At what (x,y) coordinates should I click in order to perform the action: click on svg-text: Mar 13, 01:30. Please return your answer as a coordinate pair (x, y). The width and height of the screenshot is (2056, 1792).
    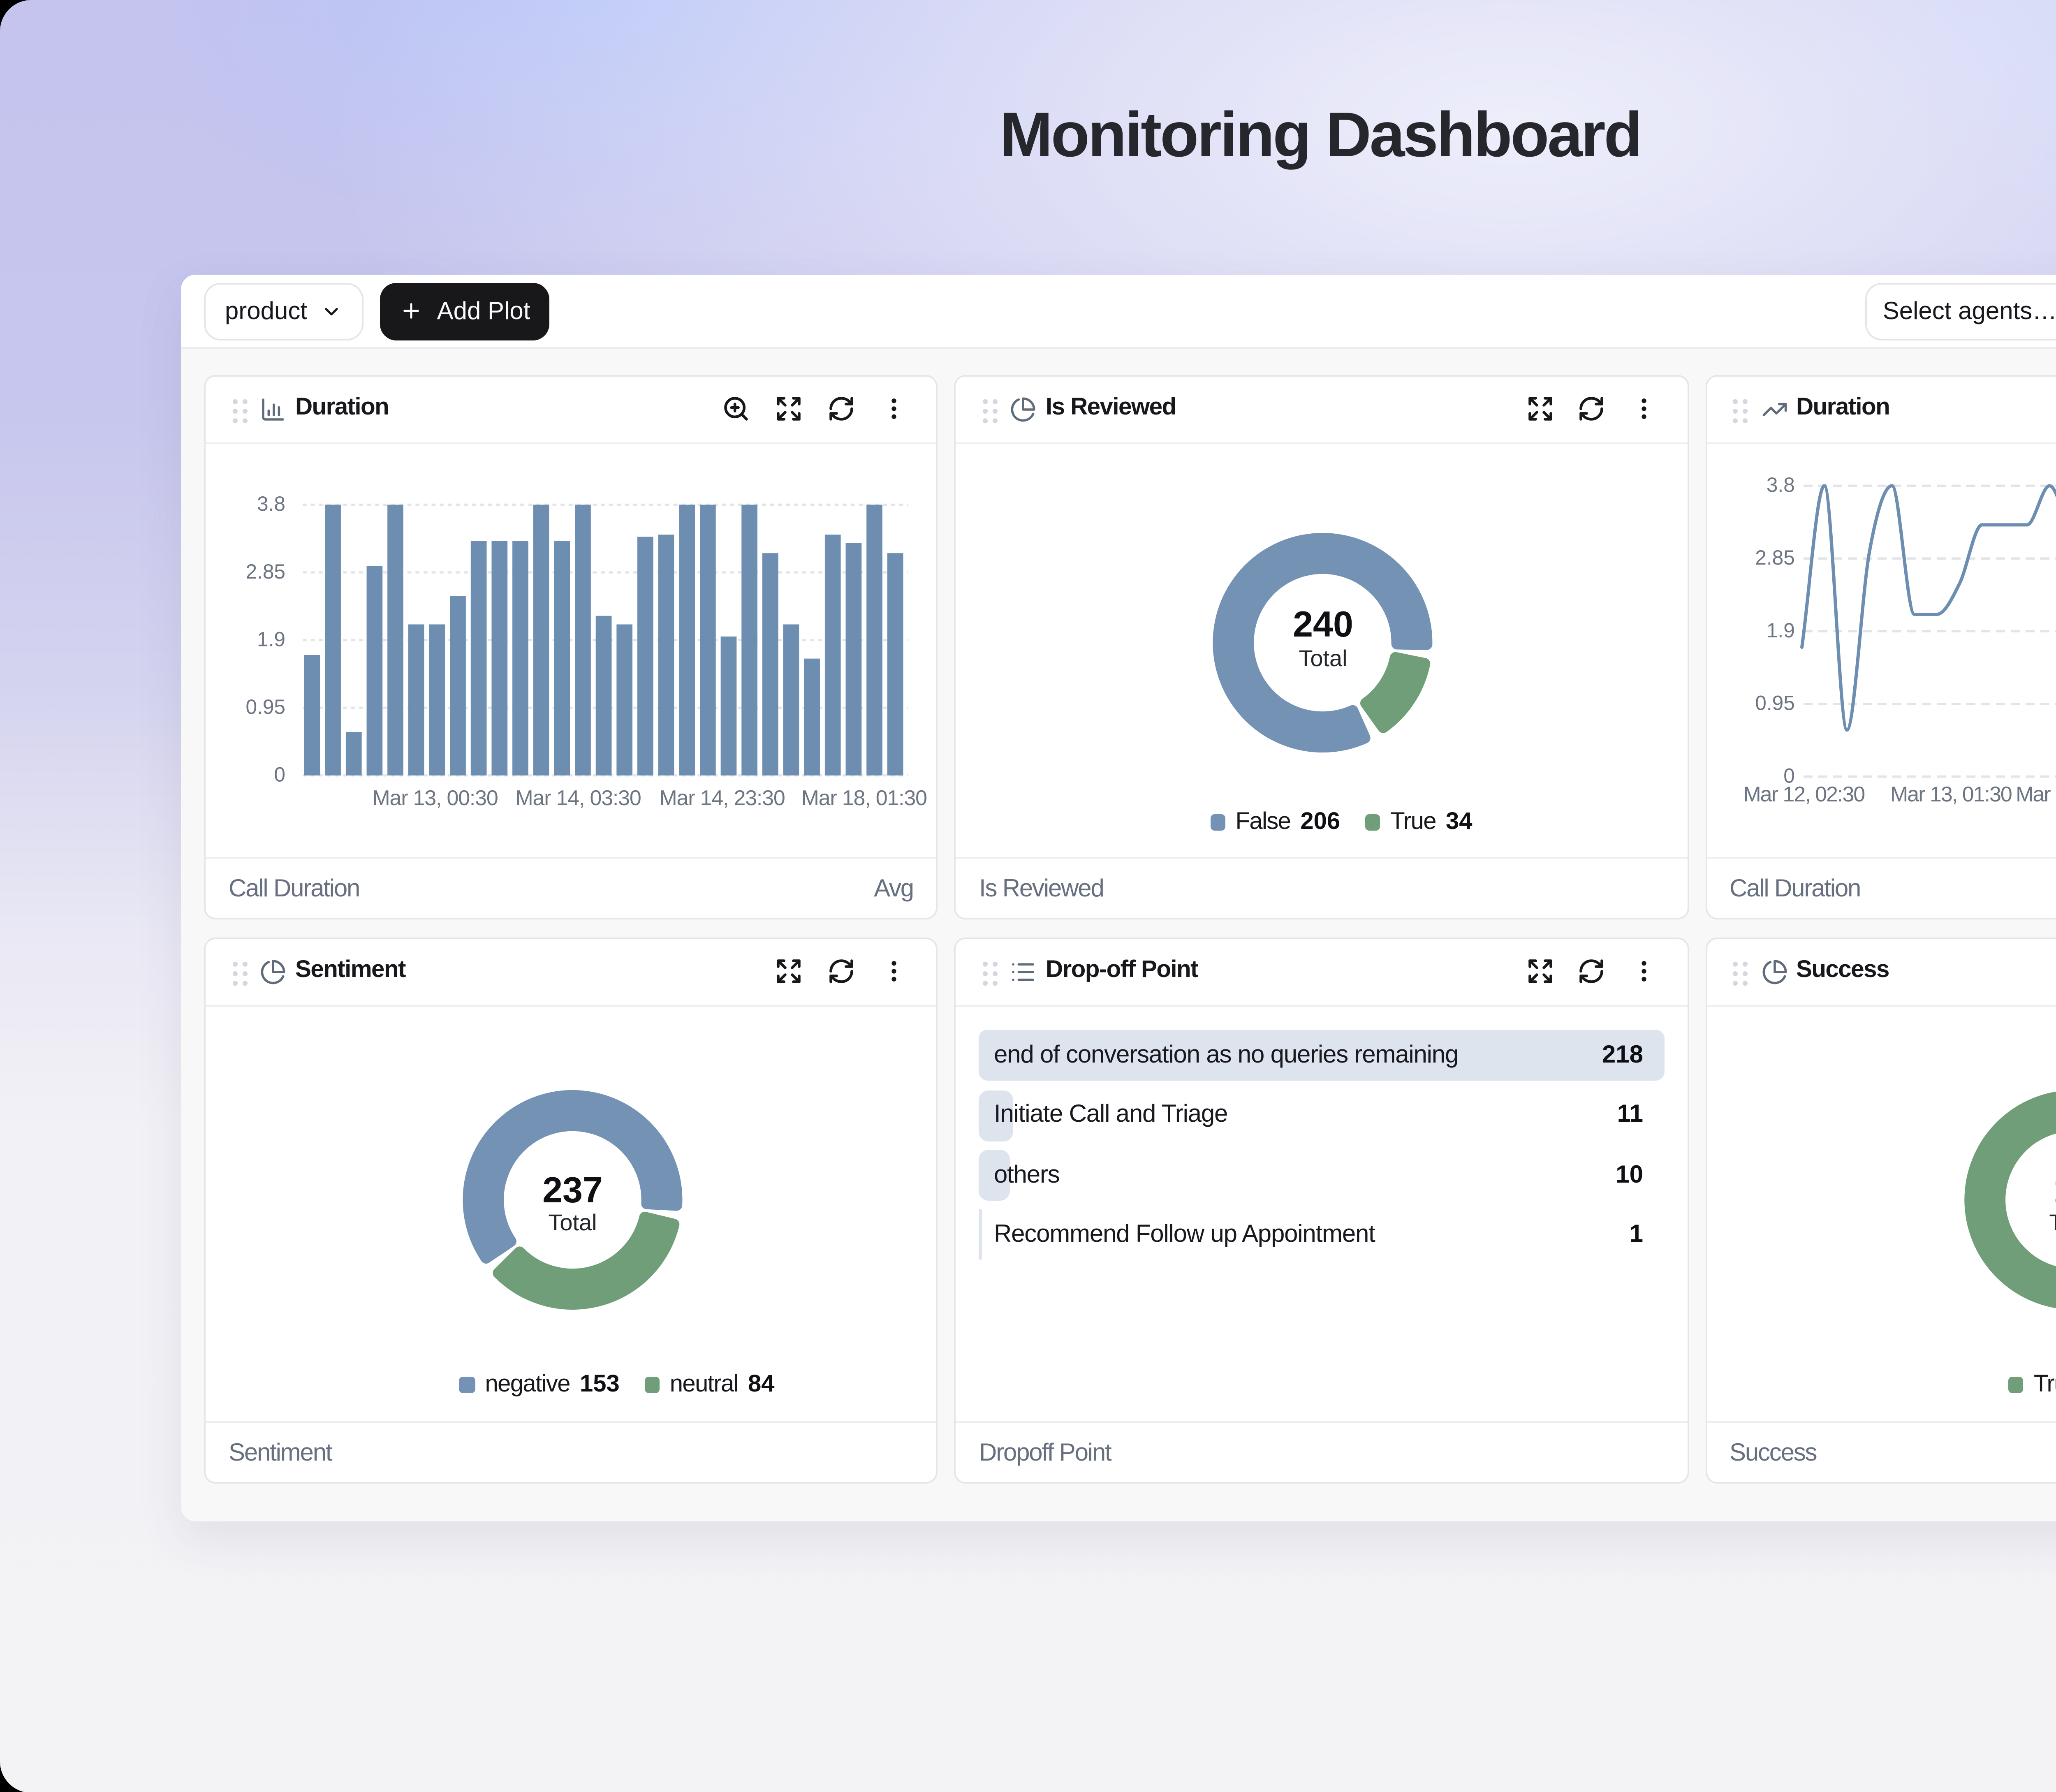
    Looking at the image, I should click on (1950, 794).